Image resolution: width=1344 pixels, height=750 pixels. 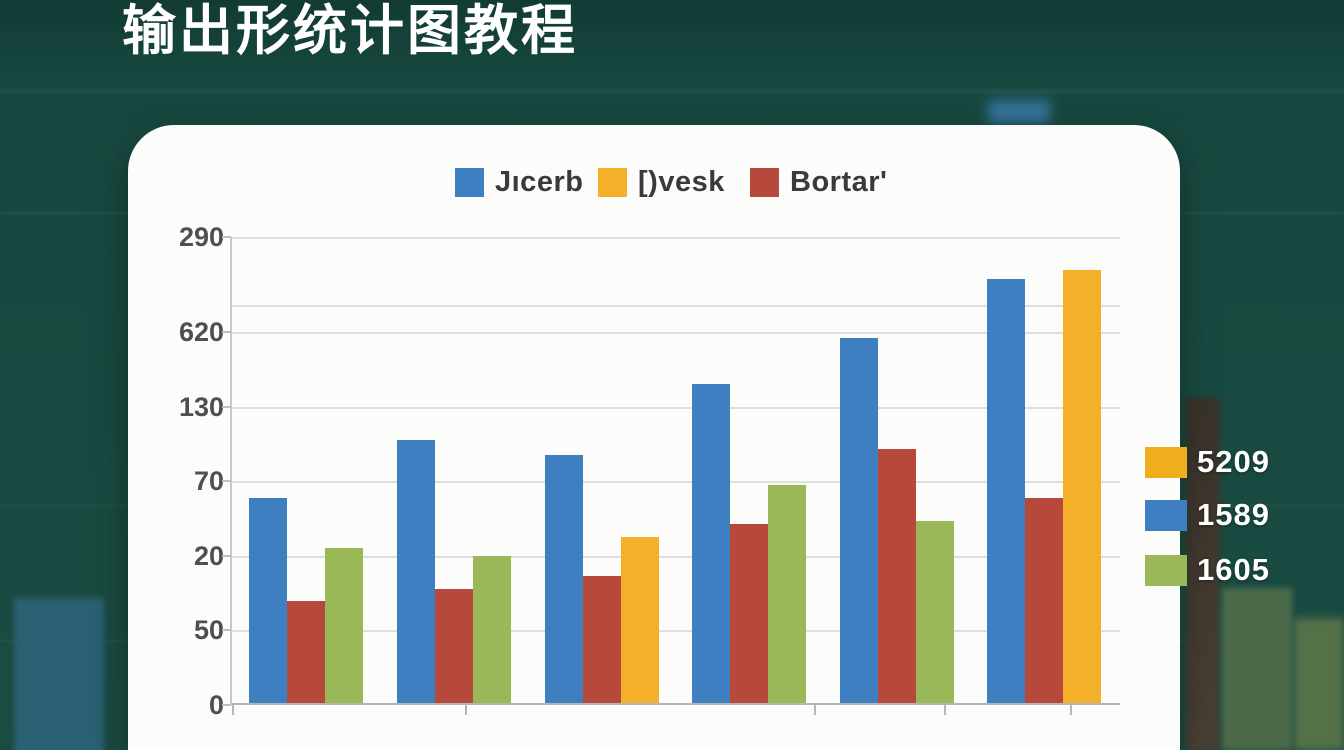 I want to click on y-axis-label: 620, so click(x=201, y=332).